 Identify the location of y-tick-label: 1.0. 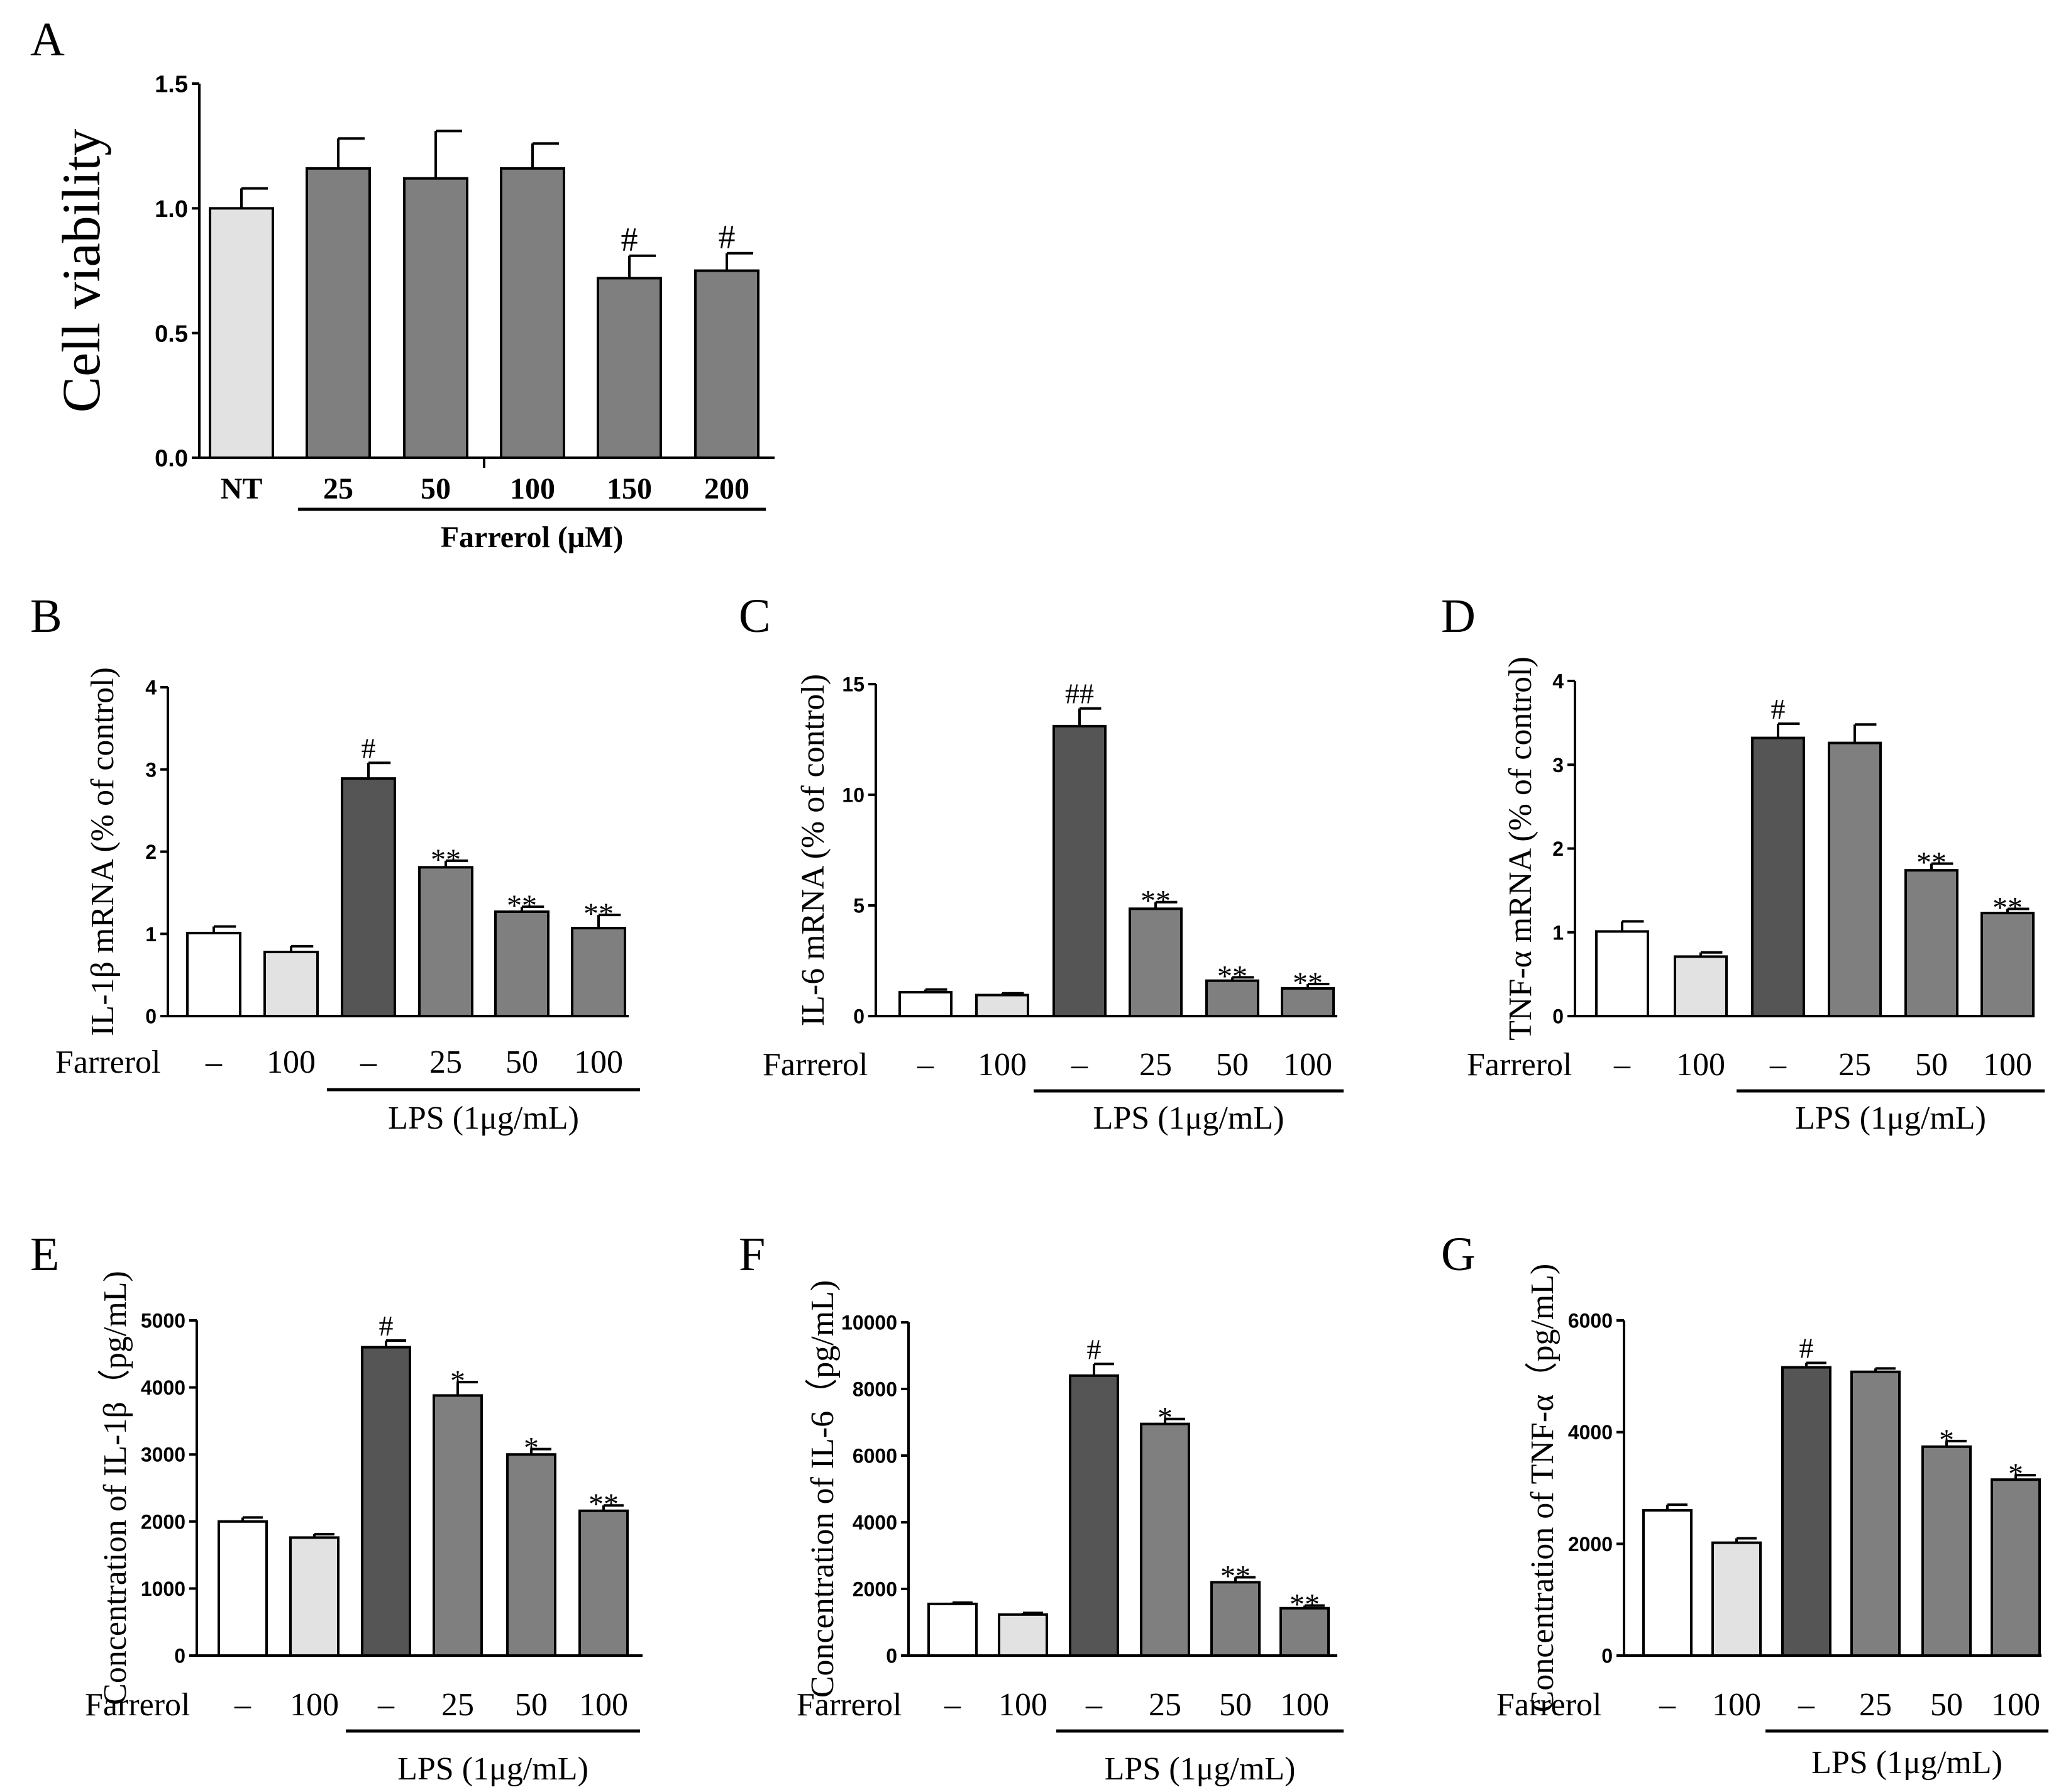
(171, 210).